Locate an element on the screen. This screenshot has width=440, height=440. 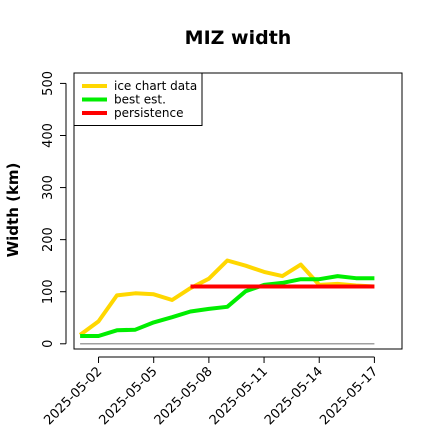
chart-title: MIZ width is located at coordinates (238, 38).